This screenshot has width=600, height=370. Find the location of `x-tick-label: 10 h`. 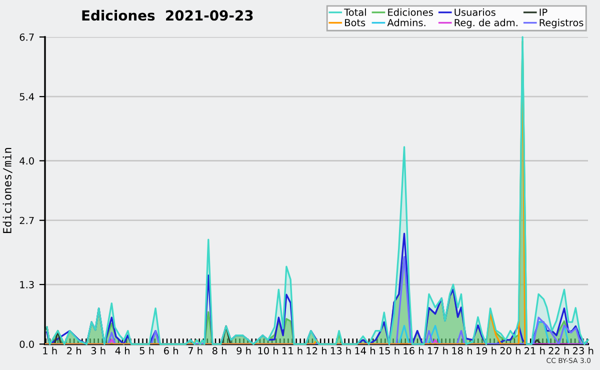

x-tick-label: 10 h is located at coordinates (268, 350).